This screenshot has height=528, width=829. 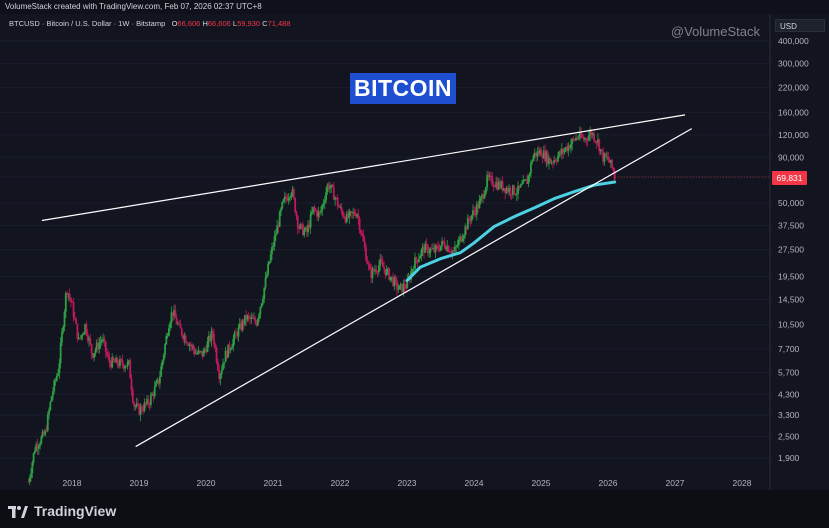 I want to click on y-tick-label: 27,500, so click(x=791, y=250).